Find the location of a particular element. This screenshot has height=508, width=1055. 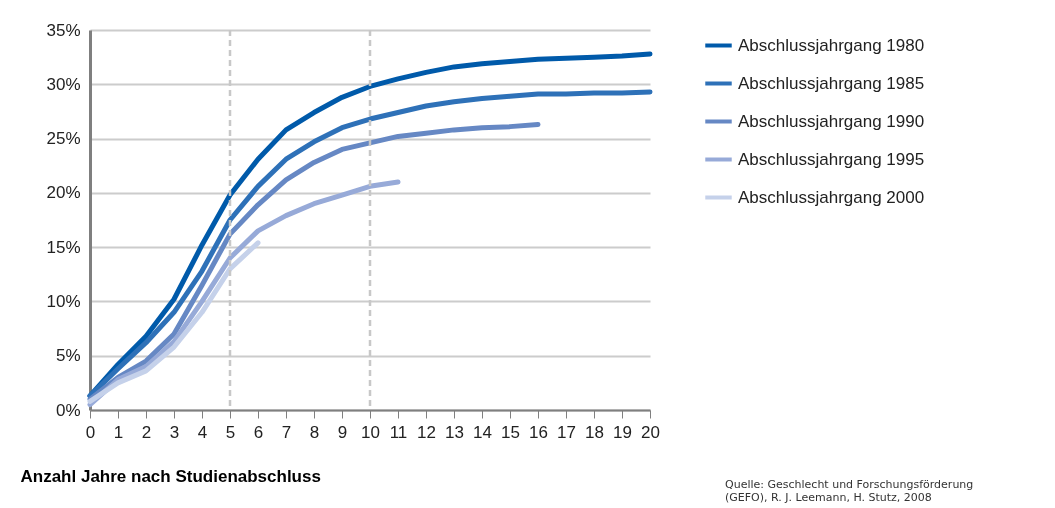

legend-label: Abschlussjahrgang 1990 is located at coordinates (831, 121).